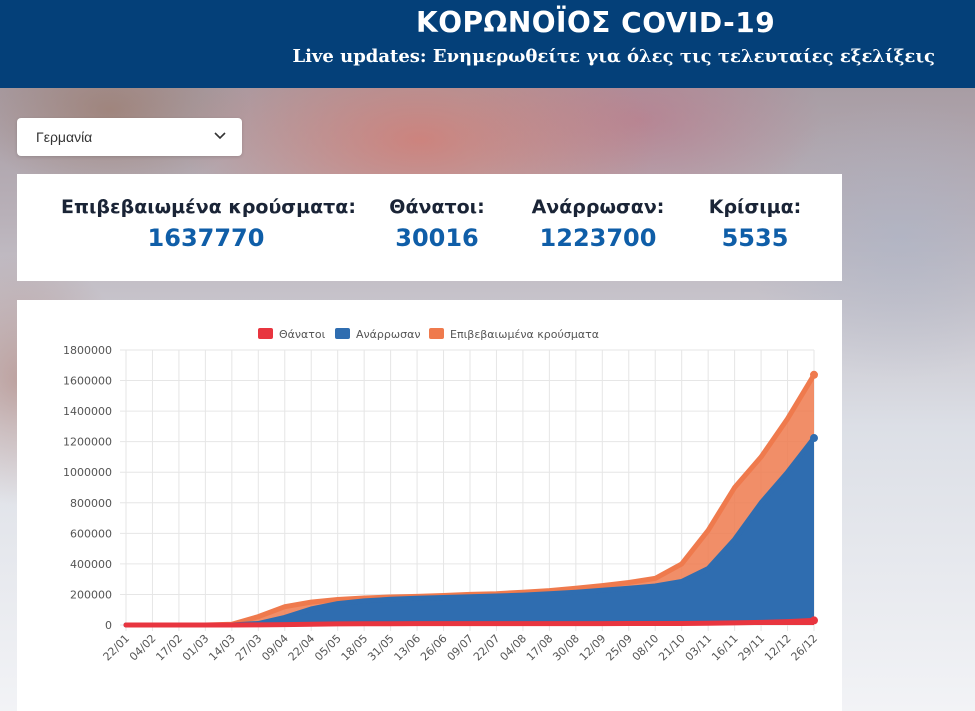  I want to click on y-tick-label: 800000, so click(91, 503).